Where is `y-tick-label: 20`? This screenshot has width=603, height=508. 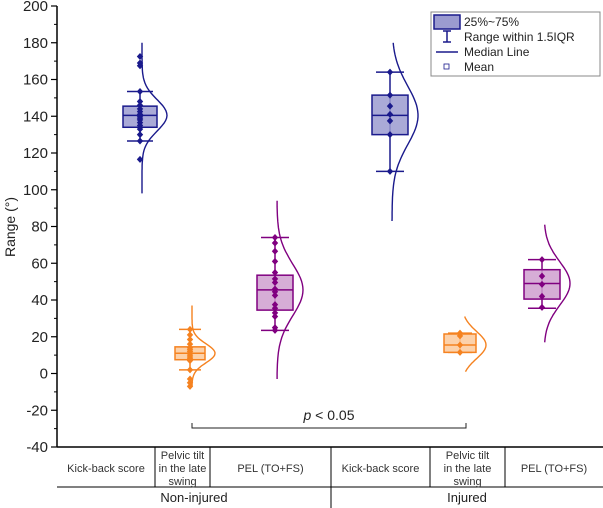 y-tick-label: 20 is located at coordinates (39, 337).